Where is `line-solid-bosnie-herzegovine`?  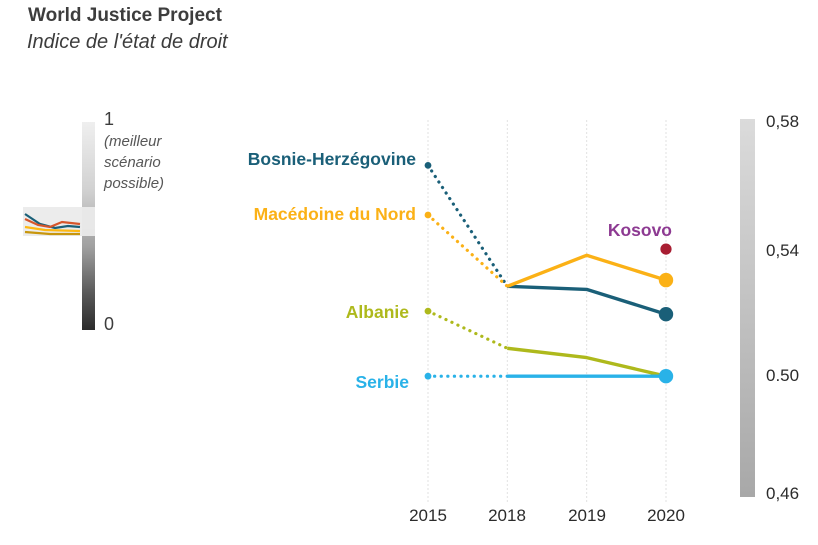
line-solid-bosnie-herzegovine is located at coordinates (587, 300).